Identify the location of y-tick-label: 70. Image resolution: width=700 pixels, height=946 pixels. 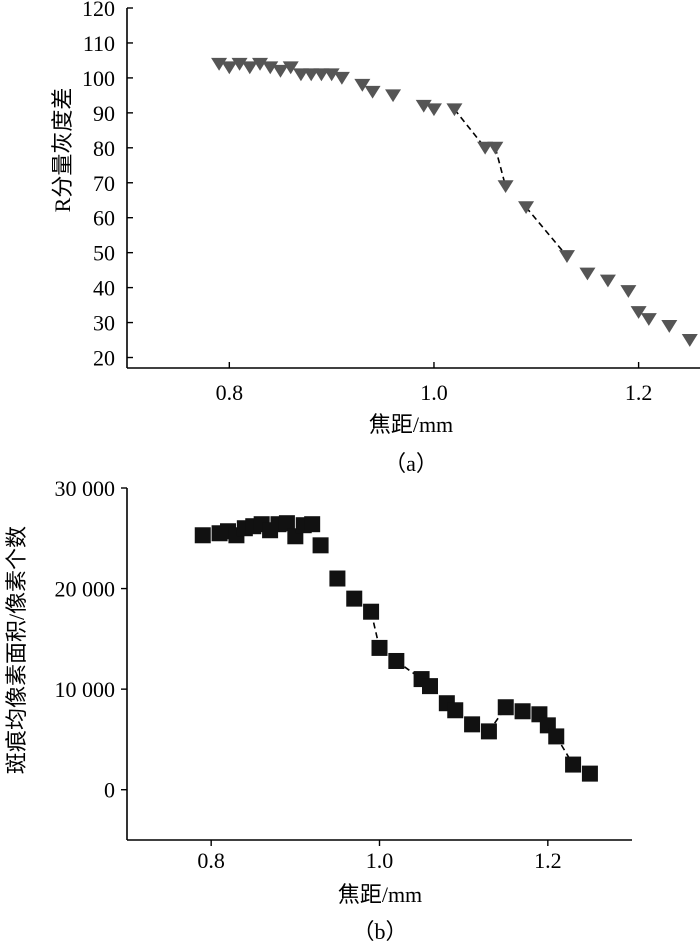
(104, 183).